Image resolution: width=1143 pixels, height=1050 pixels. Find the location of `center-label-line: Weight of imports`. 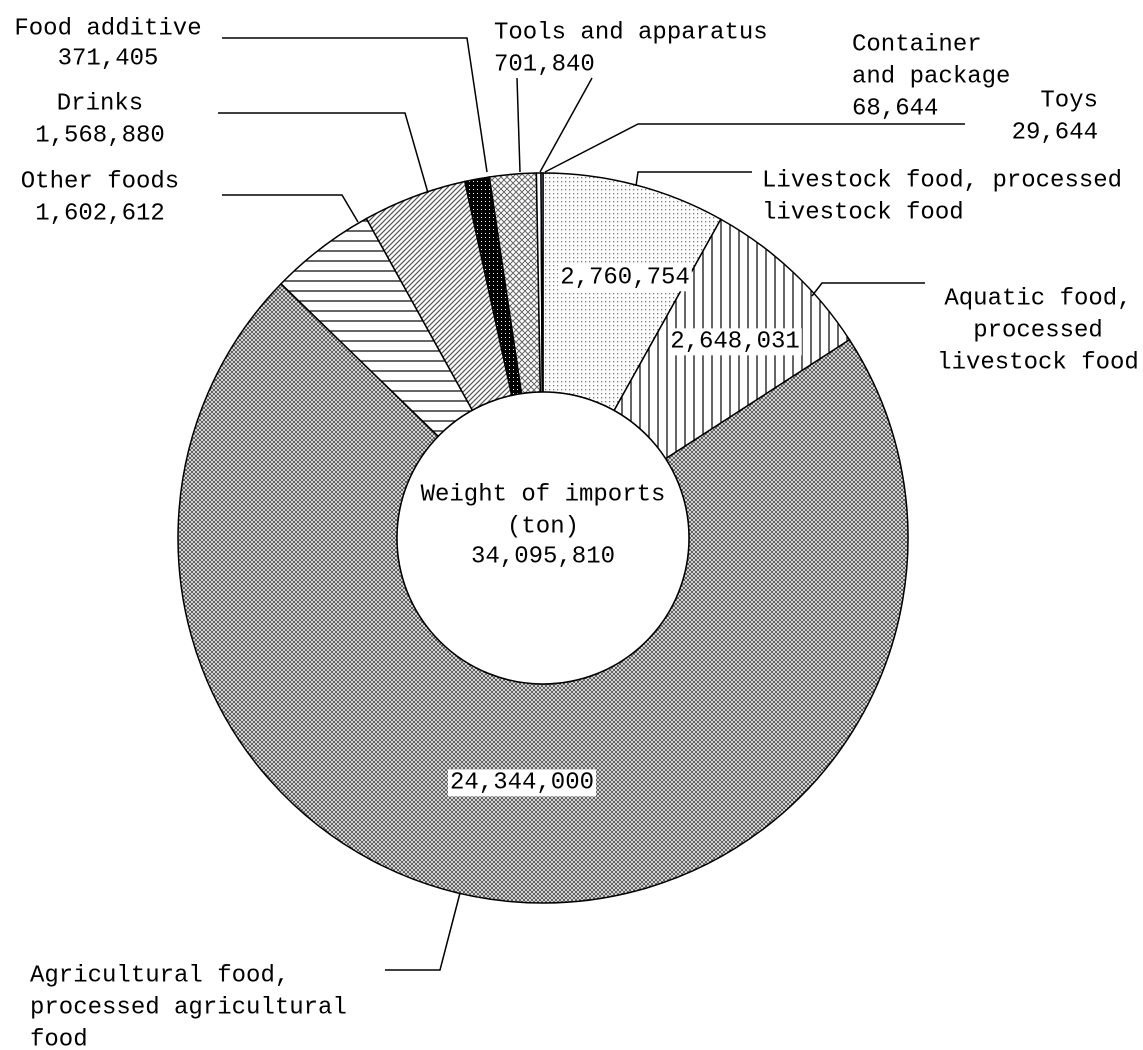

center-label-line: Weight of imports is located at coordinates (543, 494).